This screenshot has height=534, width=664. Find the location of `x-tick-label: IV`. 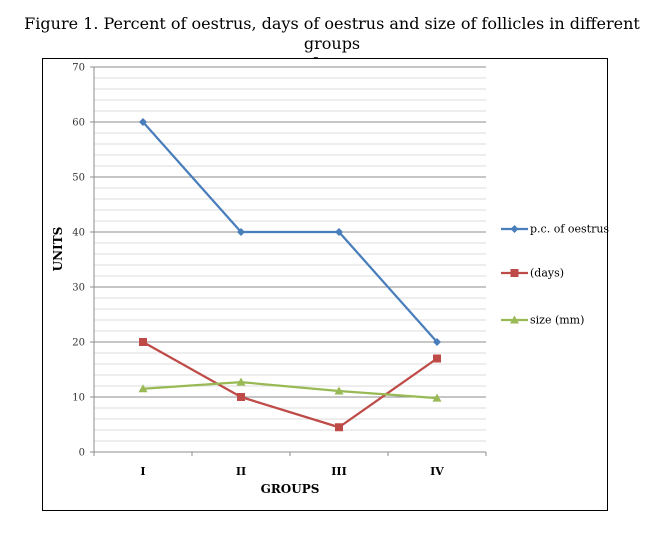

x-tick-label: IV is located at coordinates (437, 471).